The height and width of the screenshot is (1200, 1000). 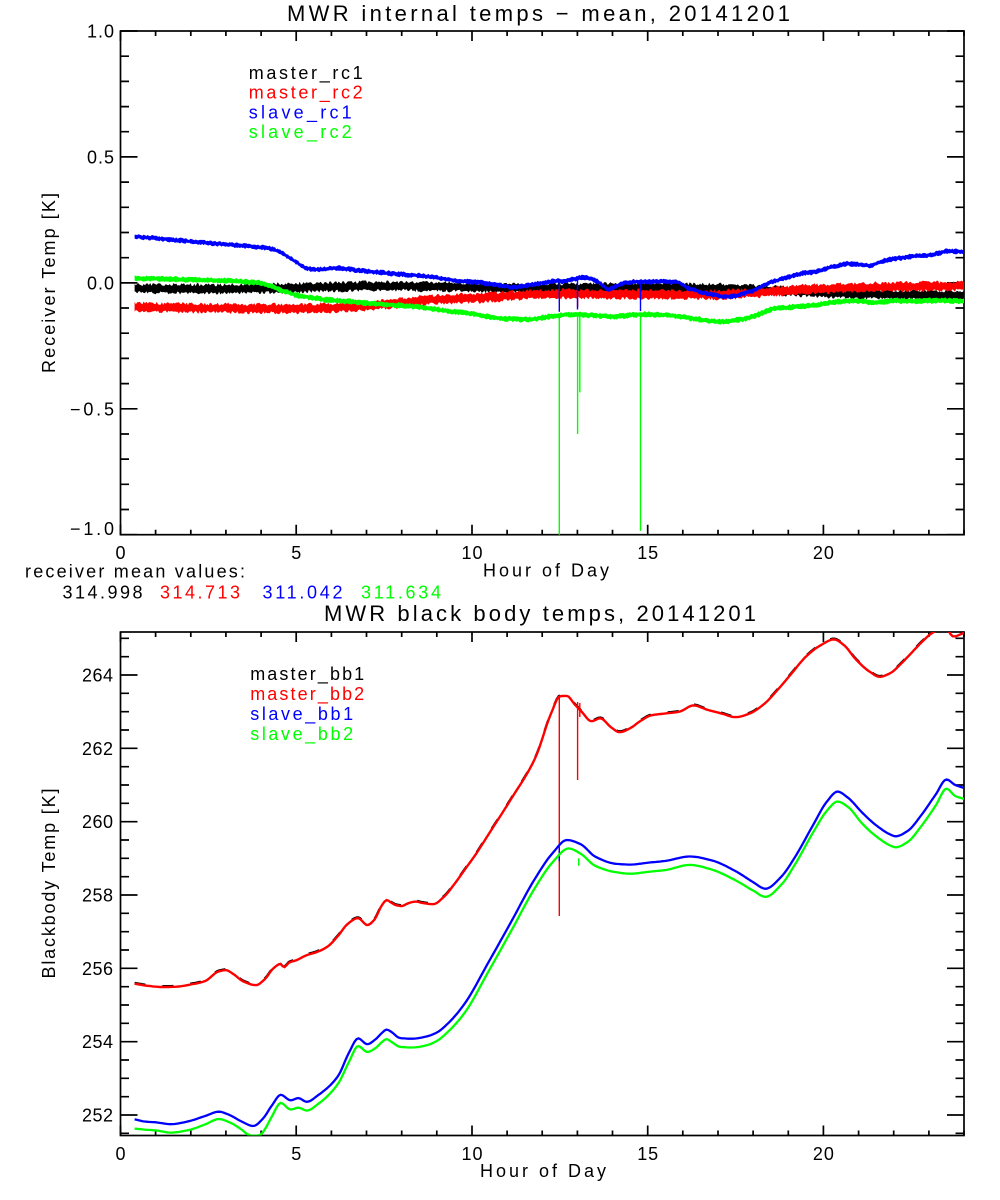 I want to click on svg-text: slave_rc2, so click(x=300, y=132).